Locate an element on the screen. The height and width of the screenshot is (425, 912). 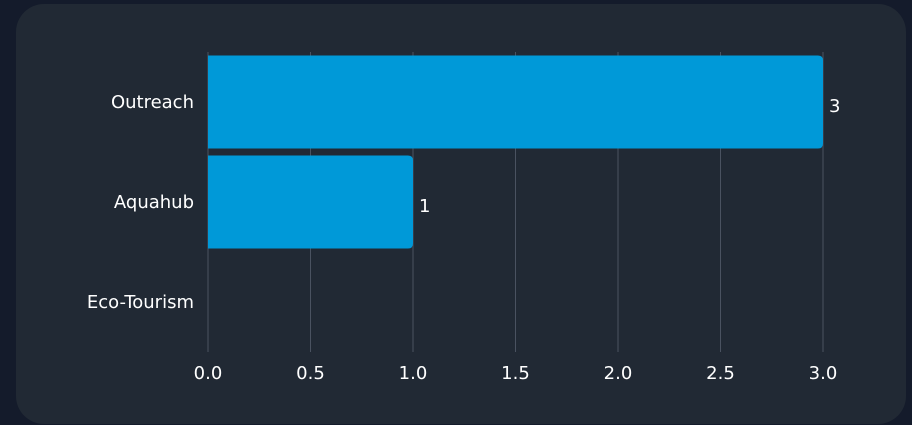
x-tick-label: 0.0 is located at coordinates (208, 373).